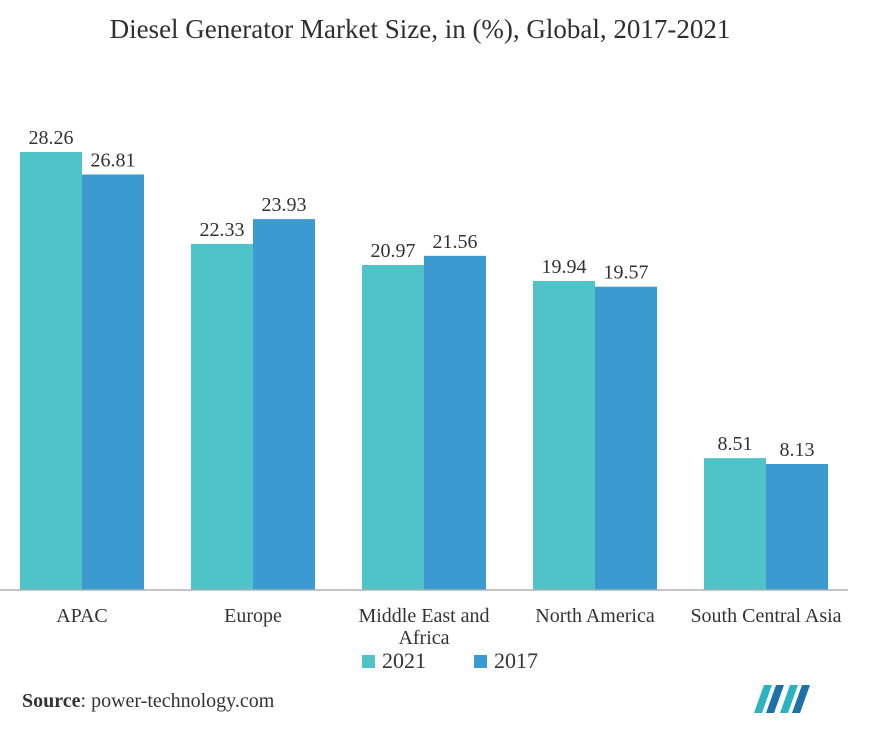 This screenshot has height=737, width=881. Describe the element at coordinates (797, 450) in the screenshot. I see `data-label-2017-4: 8.13` at that location.